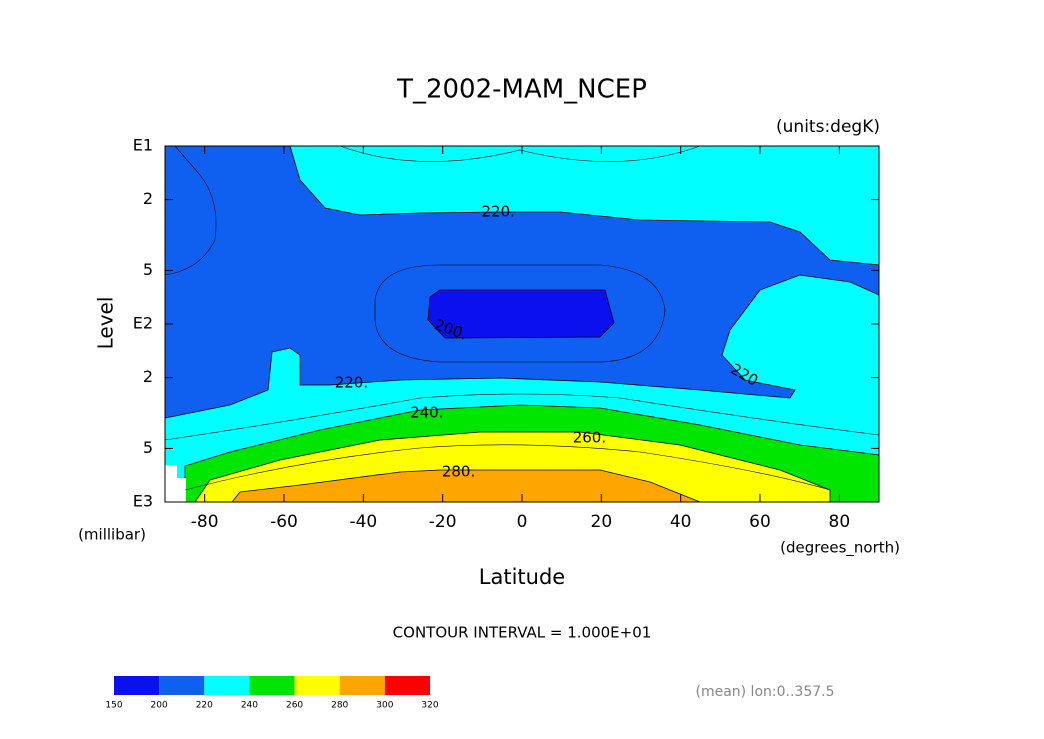  What do you see at coordinates (175, 483) in the screenshot?
I see `missing-data` at bounding box center [175, 483].